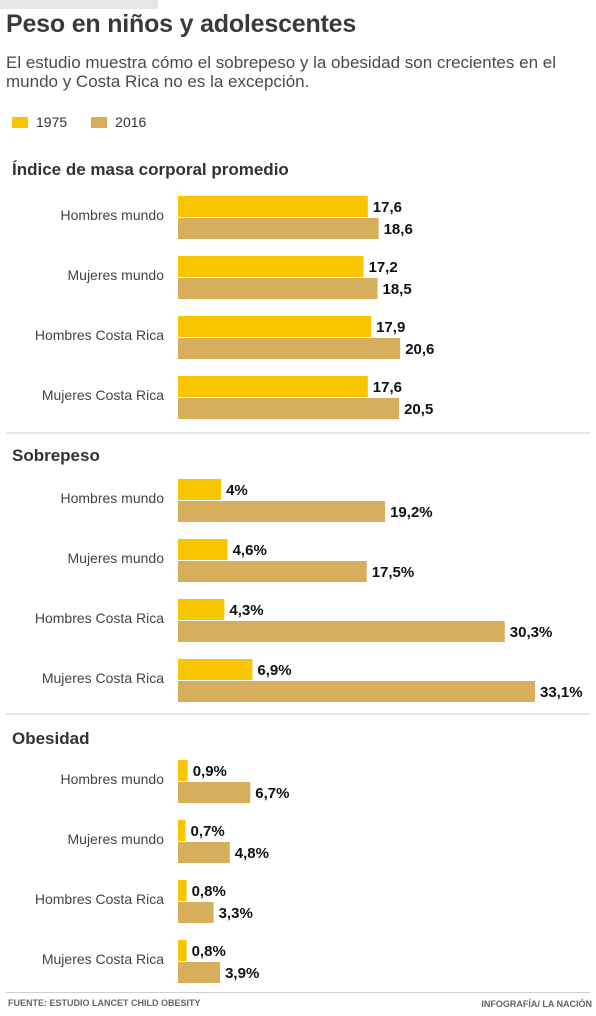 The width and height of the screenshot is (596, 1016). Describe the element at coordinates (252, 853) in the screenshot. I see `data-label-2016: 4,8%` at that location.